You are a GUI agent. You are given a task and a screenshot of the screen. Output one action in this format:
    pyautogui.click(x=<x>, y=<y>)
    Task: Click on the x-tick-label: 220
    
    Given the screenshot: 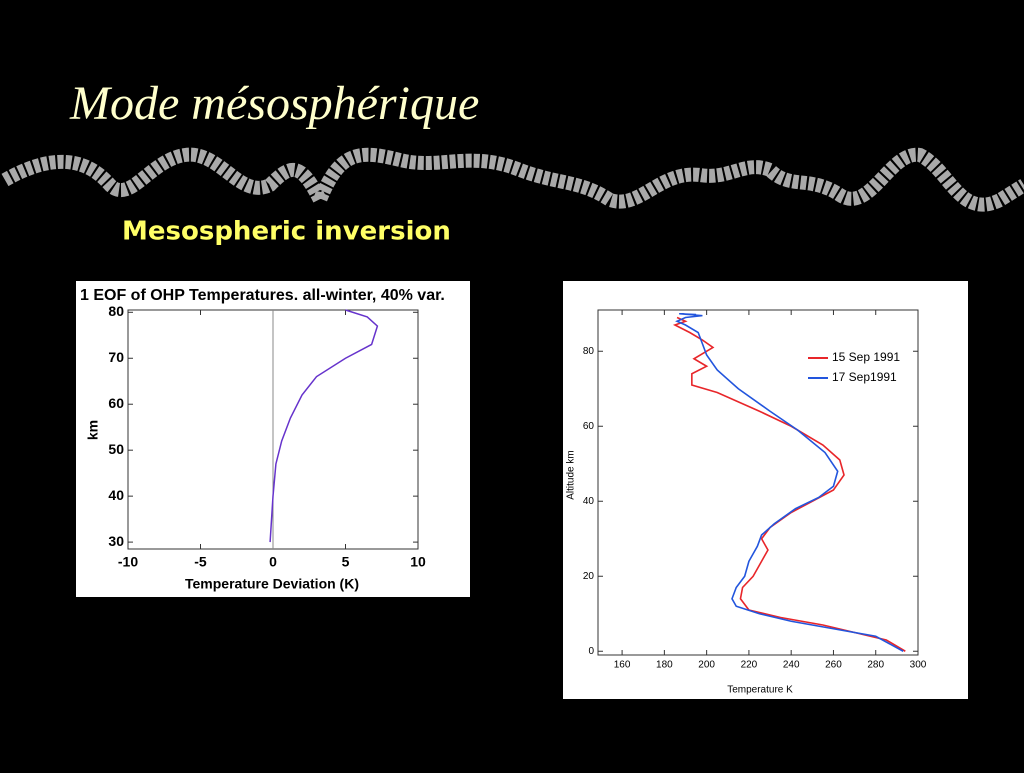 What is the action you would take?
    pyautogui.click(x=749, y=665)
    